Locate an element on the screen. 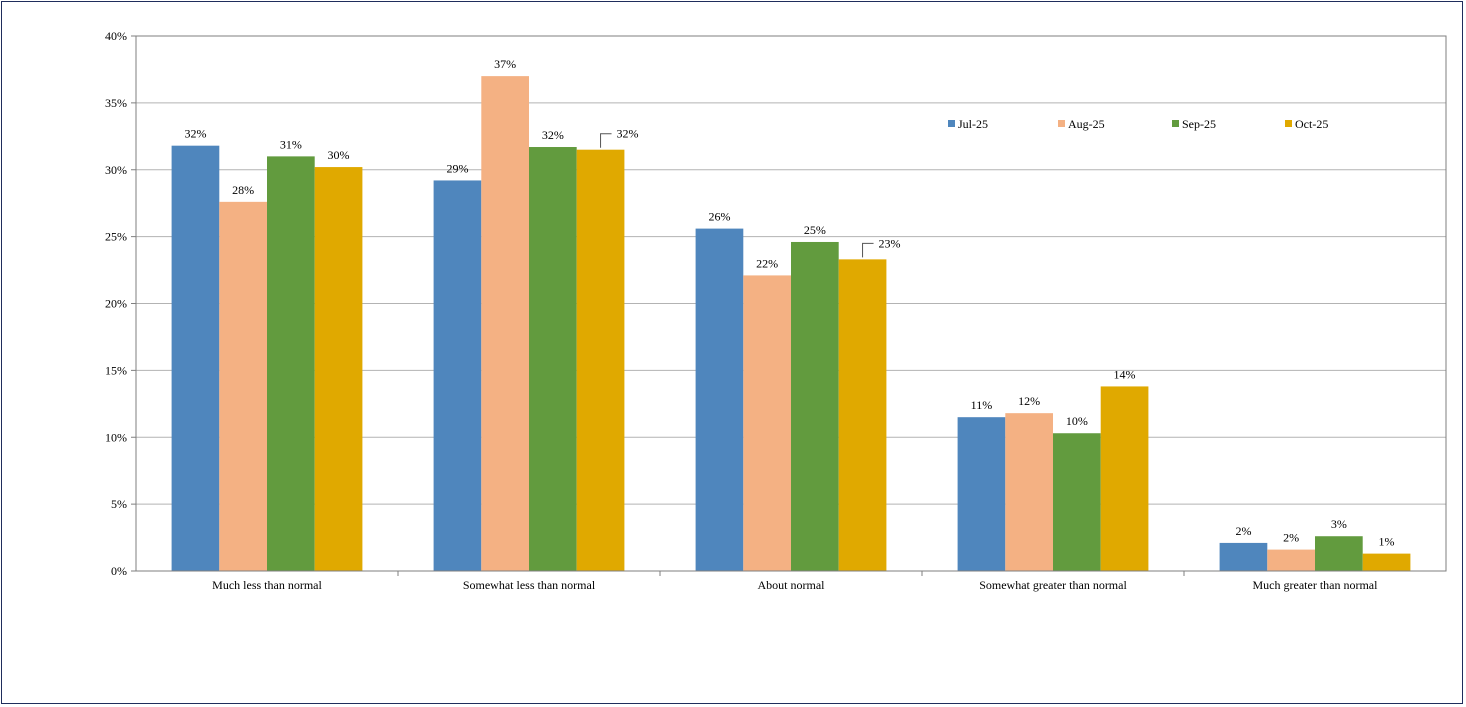 This screenshot has height=707, width=1466. y-tick-label: 25% is located at coordinates (116, 237).